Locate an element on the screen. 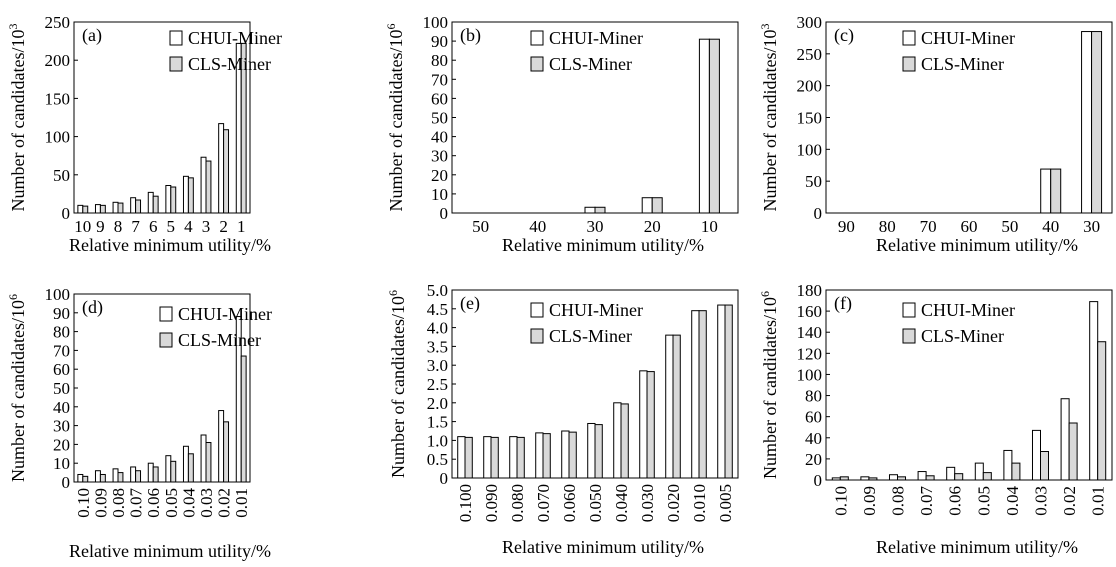 This screenshot has height=567, width=1116. bar-chui-miner-0.07 is located at coordinates (133, 474).